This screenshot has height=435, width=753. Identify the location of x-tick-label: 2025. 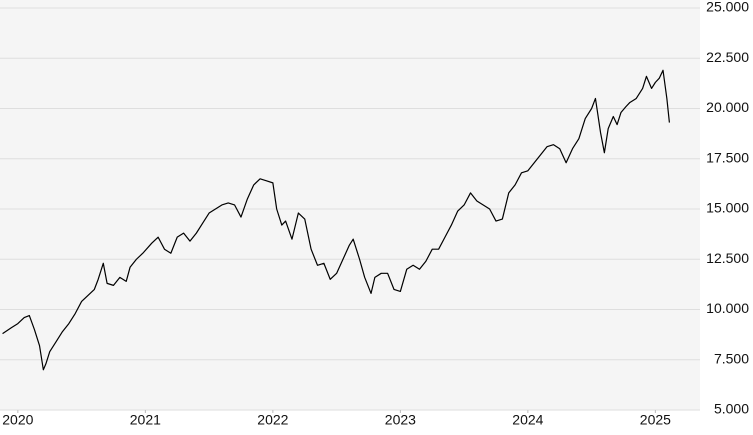
(655, 420).